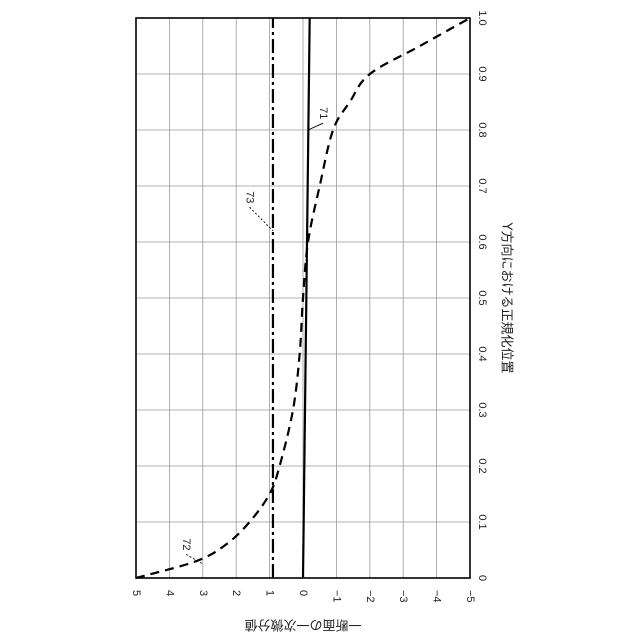 This screenshot has height=640, width=640. I want to click on x-tick-label: 0.4, so click(482, 353).